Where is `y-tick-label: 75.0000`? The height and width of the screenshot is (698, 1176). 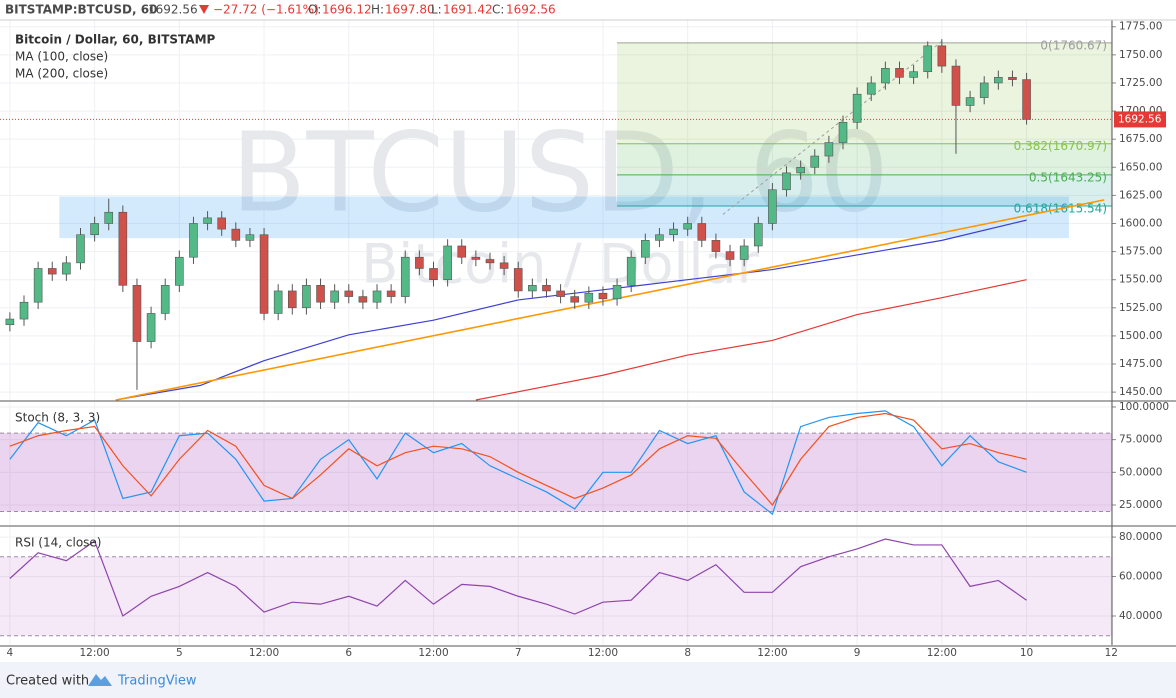
y-tick-label: 75.0000 is located at coordinates (1140, 440).